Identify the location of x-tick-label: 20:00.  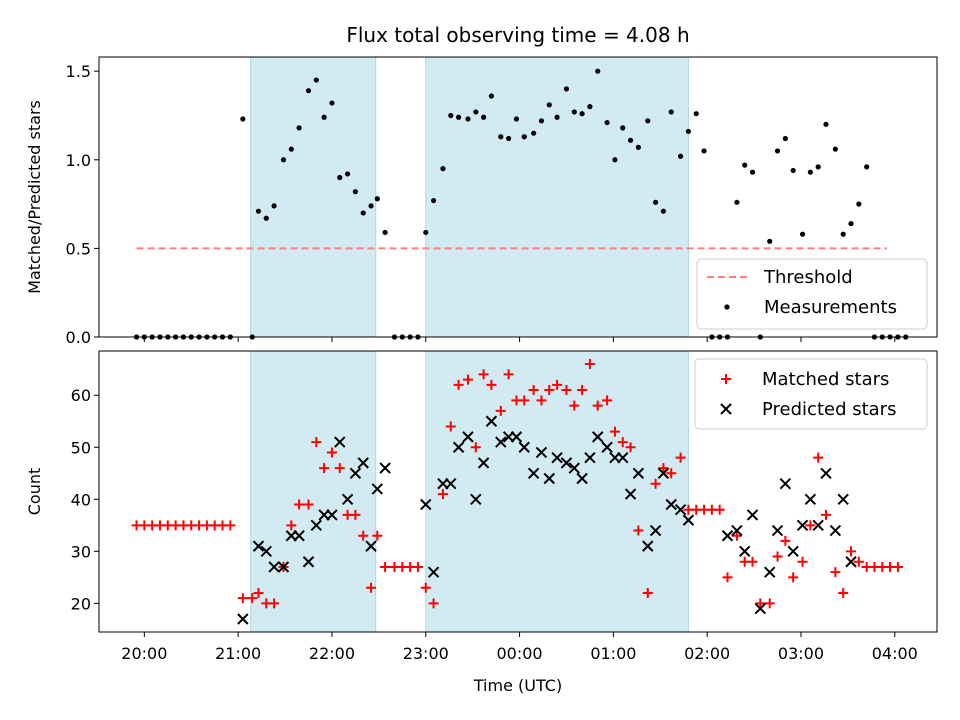
(144, 653).